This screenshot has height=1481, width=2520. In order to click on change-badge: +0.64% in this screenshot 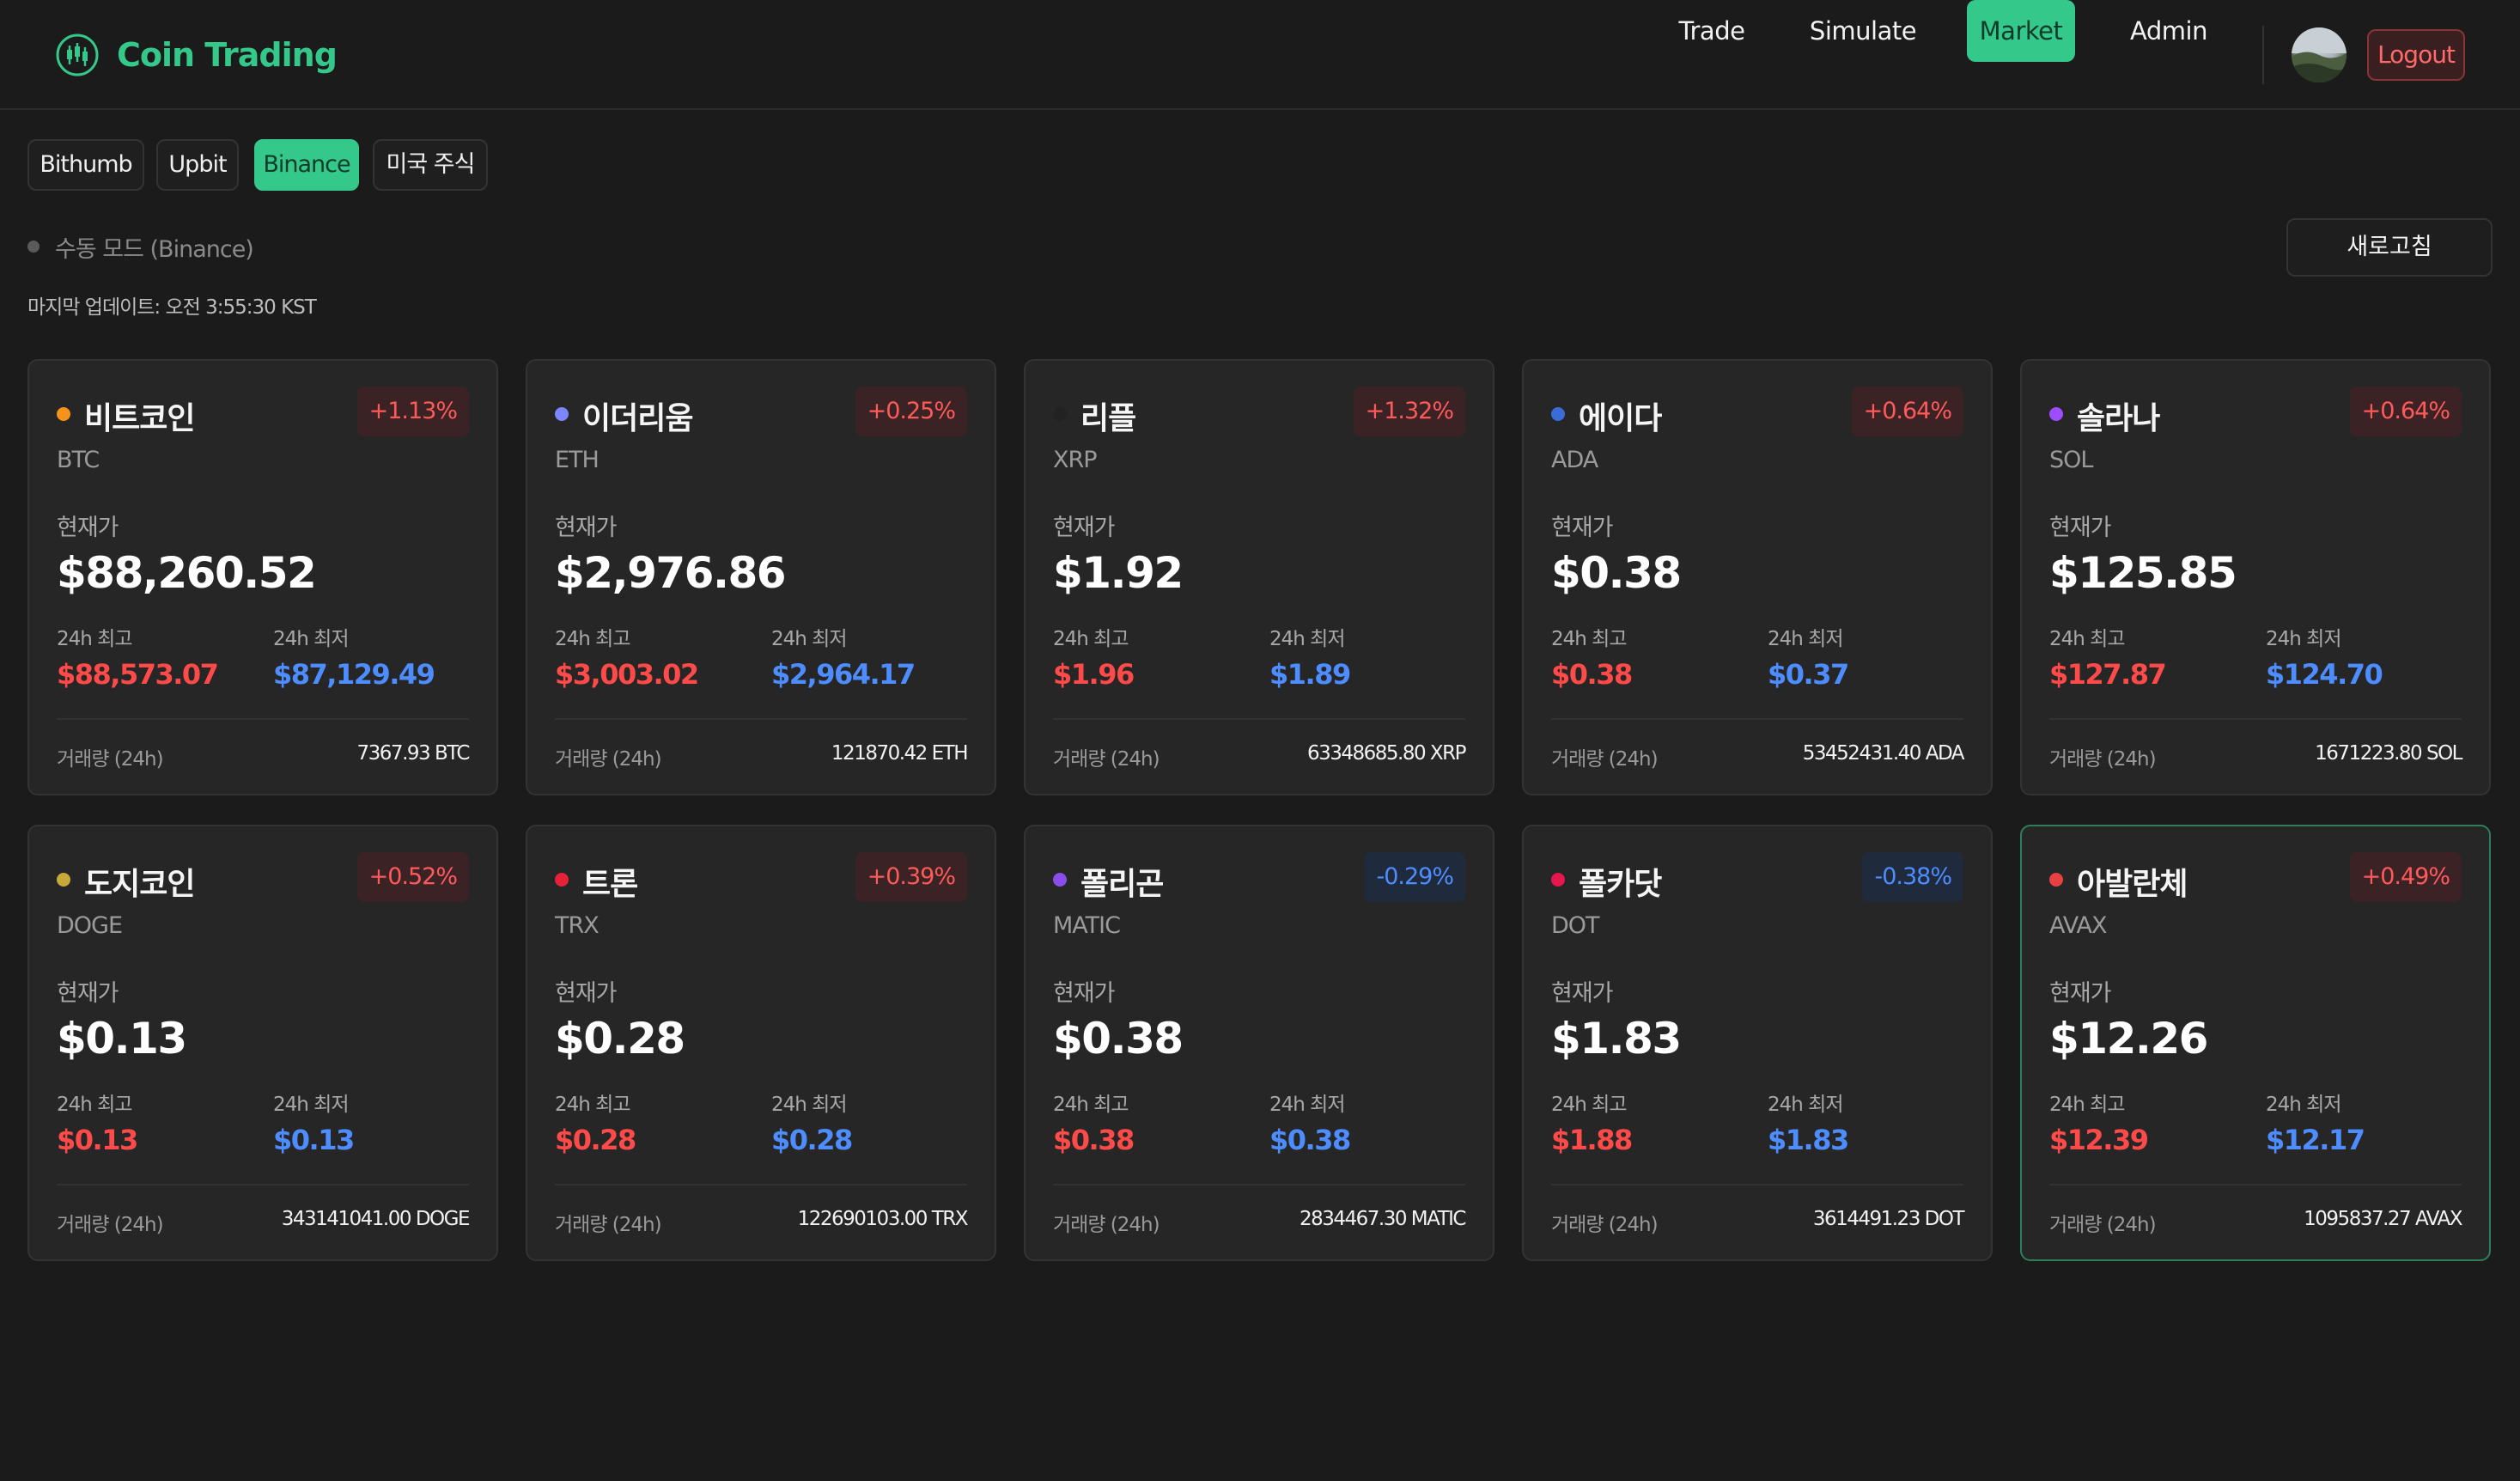, I will do `click(1907, 412)`.